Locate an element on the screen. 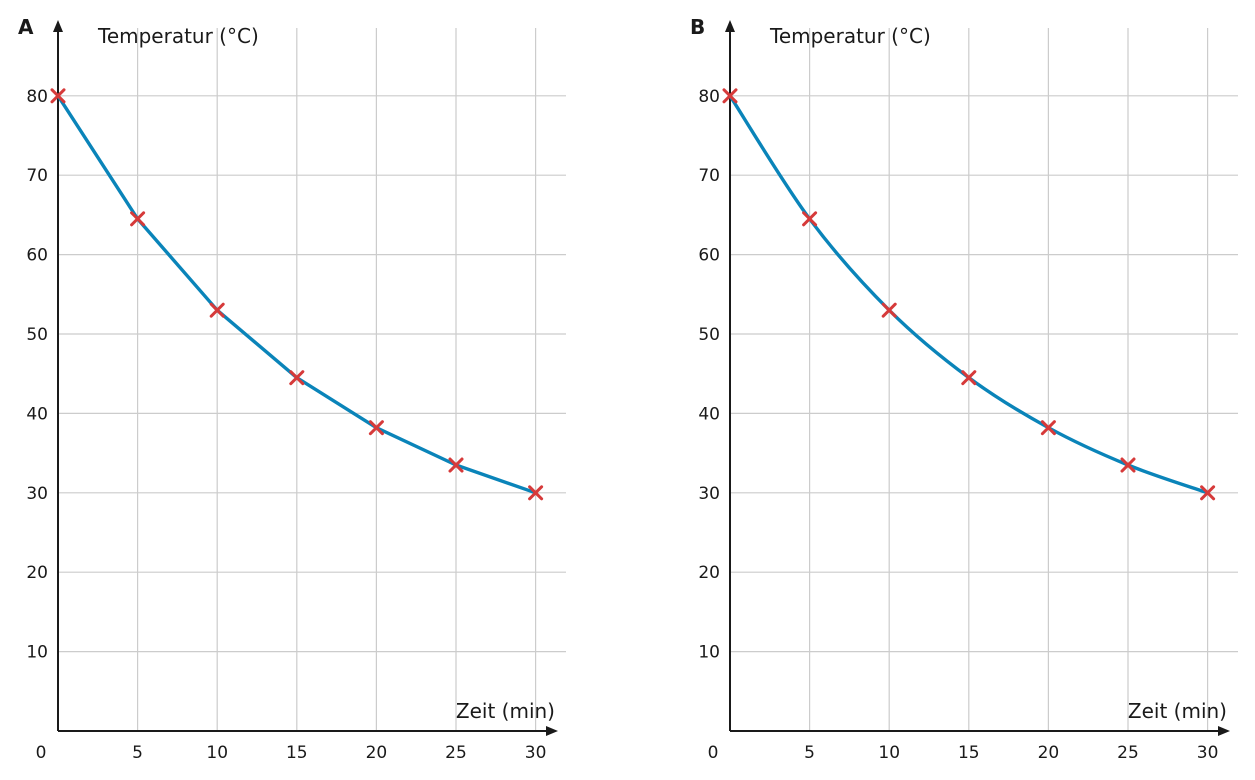 This screenshot has width=1255, height=780. panel-label: B is located at coordinates (697, 27).